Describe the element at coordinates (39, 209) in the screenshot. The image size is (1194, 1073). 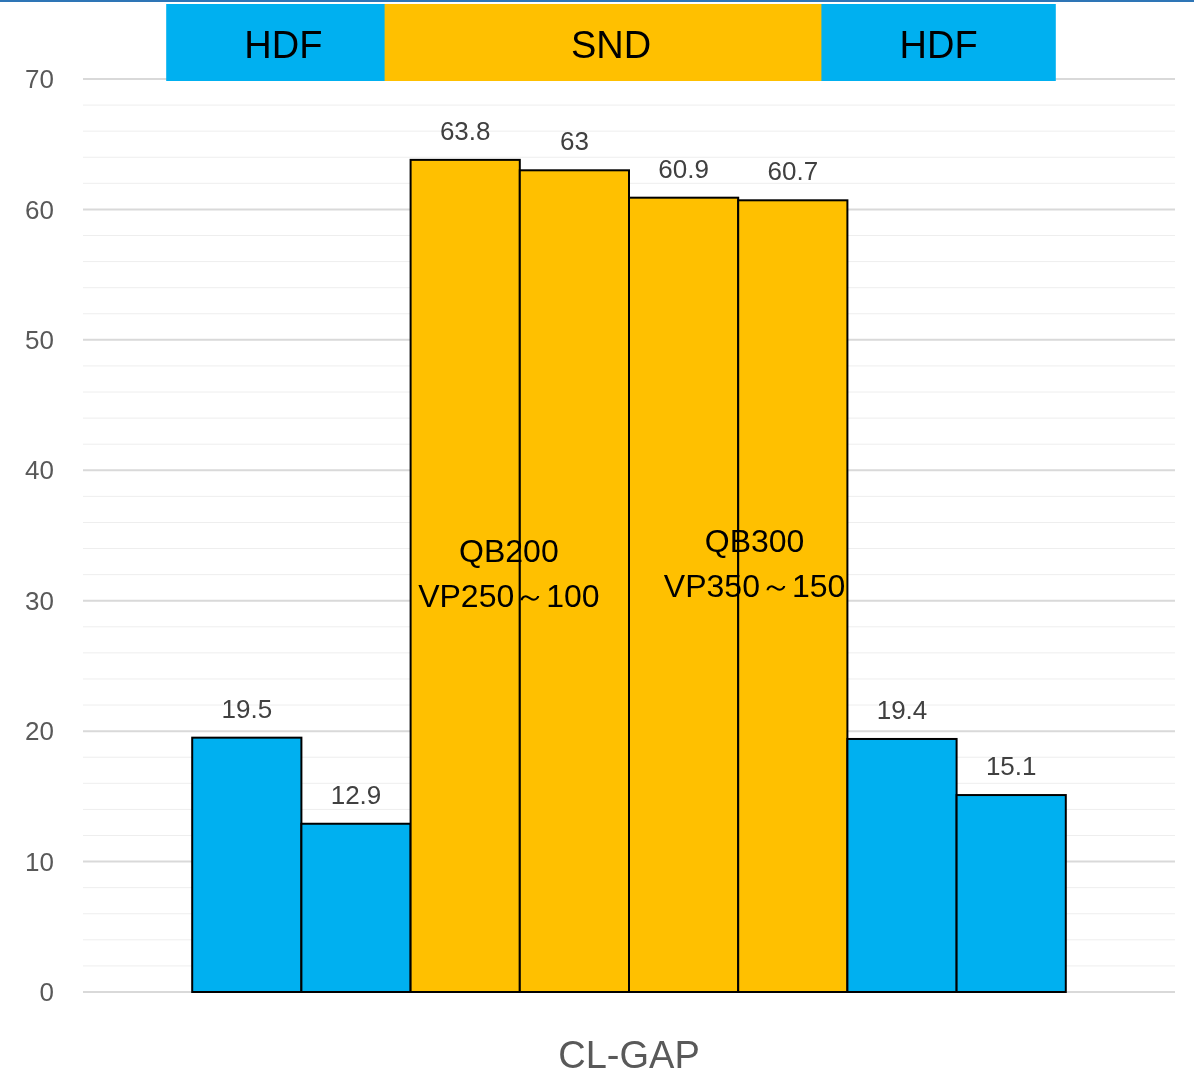
I see `y-tick-label: 60` at that location.